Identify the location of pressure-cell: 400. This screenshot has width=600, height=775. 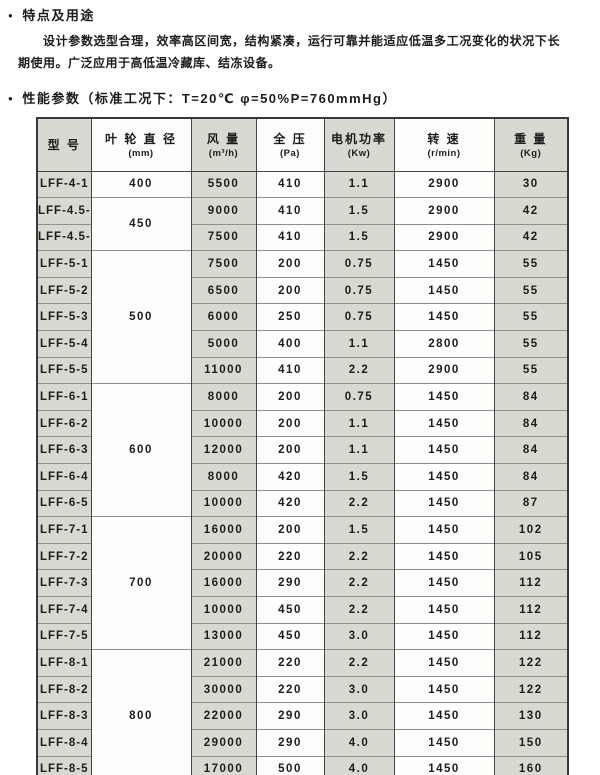
(289, 344).